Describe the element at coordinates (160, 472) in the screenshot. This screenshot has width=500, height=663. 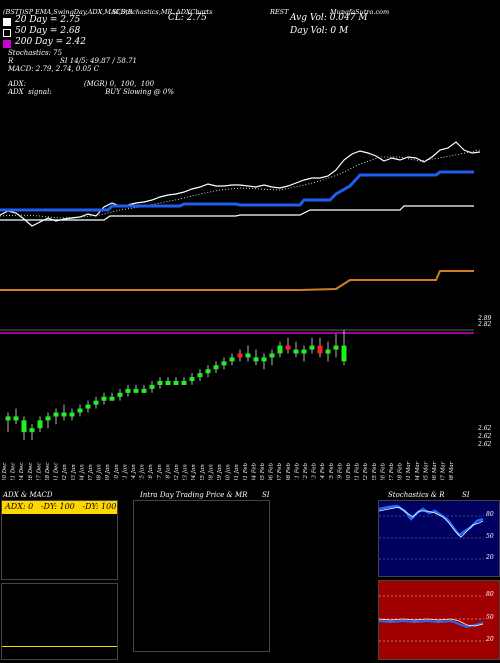
I see `date-label: 17 Jan` at that location.